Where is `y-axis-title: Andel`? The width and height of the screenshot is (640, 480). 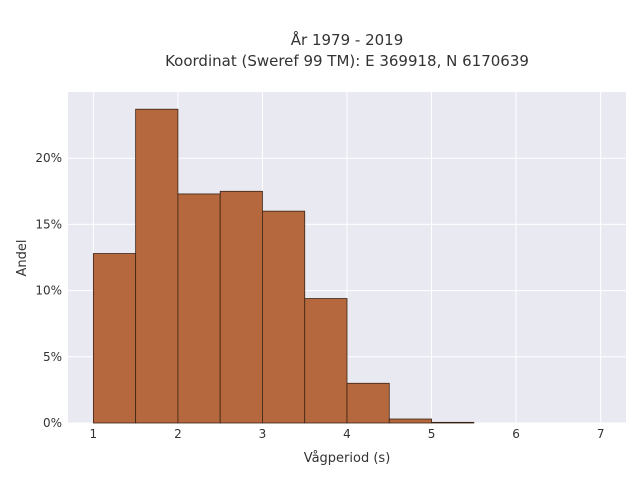
y-axis-title: Andel is located at coordinates (22, 258).